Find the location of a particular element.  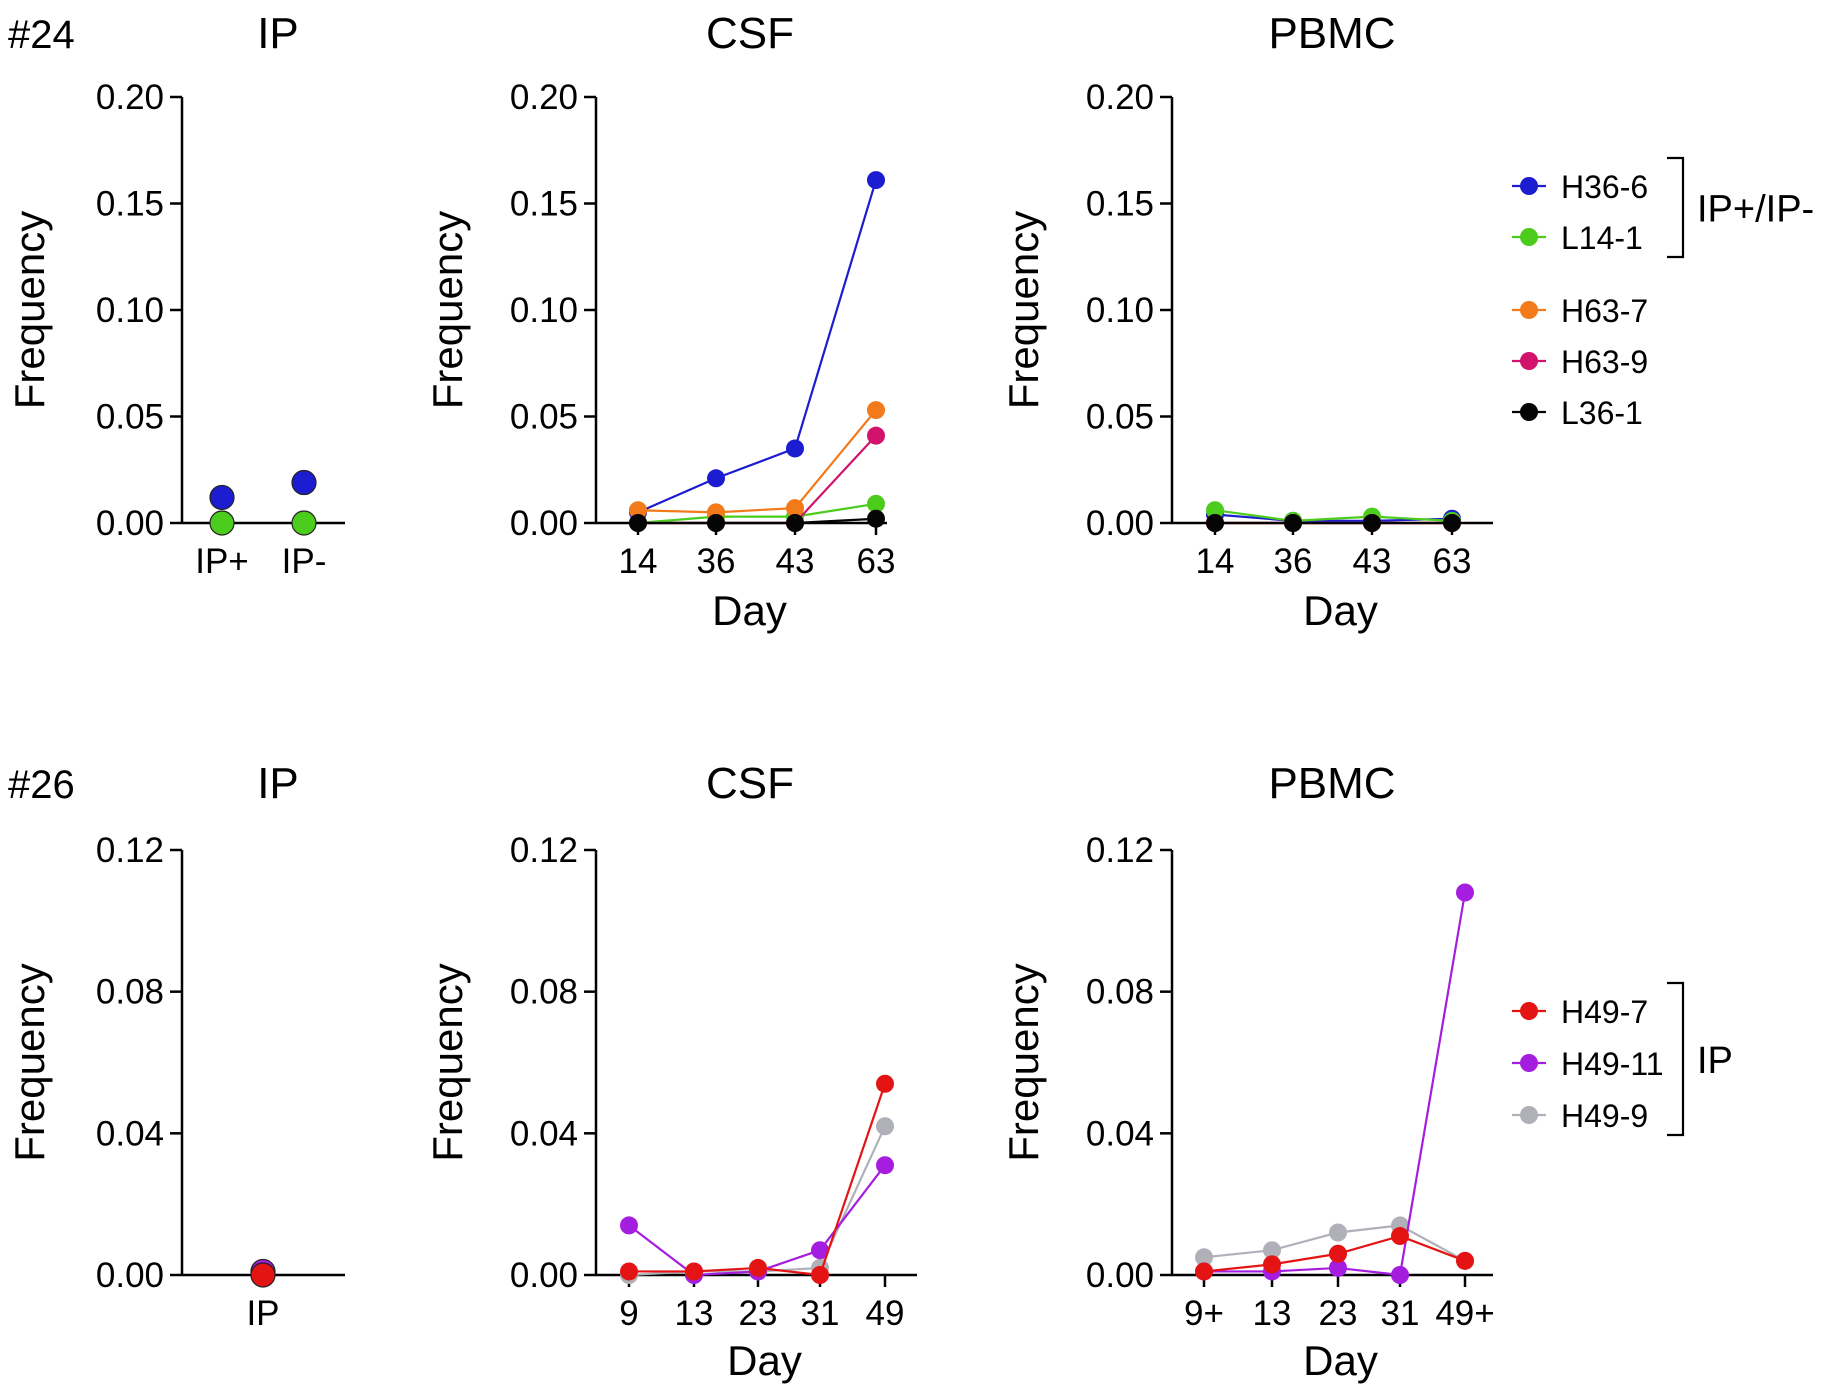

chart-panel-4: IP 0.00 0.04 0.08 0.12 IP Frequency is located at coordinates (175, 1046).